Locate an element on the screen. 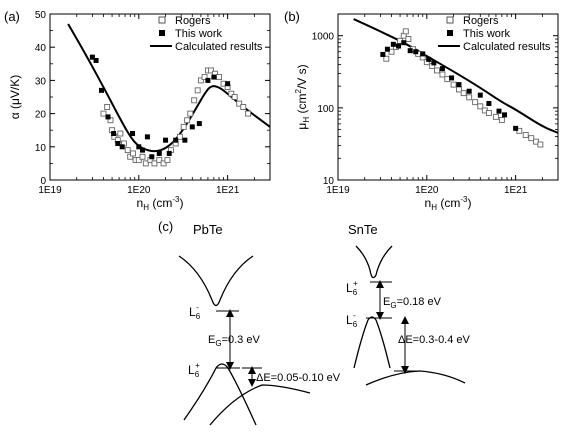 This screenshot has width=564, height=447. snte-l6-minus-label: L6- is located at coordinates (352, 320).